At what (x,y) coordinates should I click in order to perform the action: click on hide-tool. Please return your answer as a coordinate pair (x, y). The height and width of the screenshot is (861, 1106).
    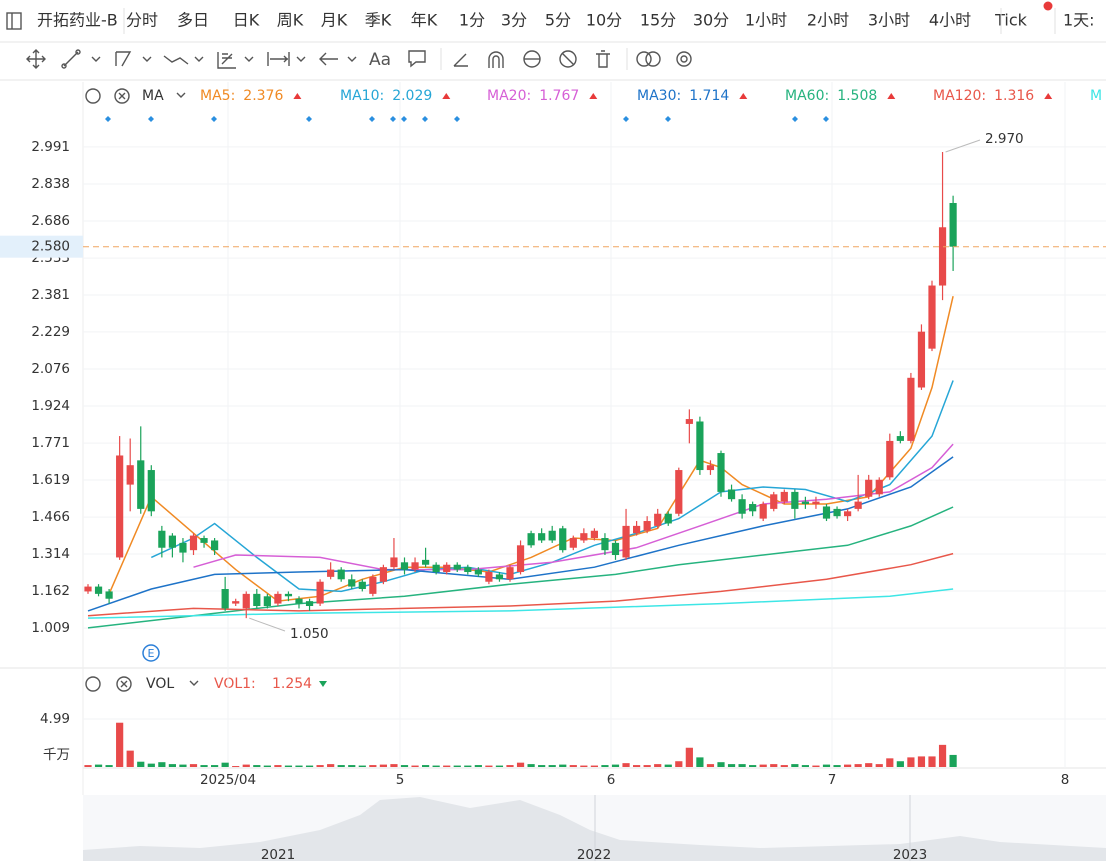
    Looking at the image, I should click on (568, 59).